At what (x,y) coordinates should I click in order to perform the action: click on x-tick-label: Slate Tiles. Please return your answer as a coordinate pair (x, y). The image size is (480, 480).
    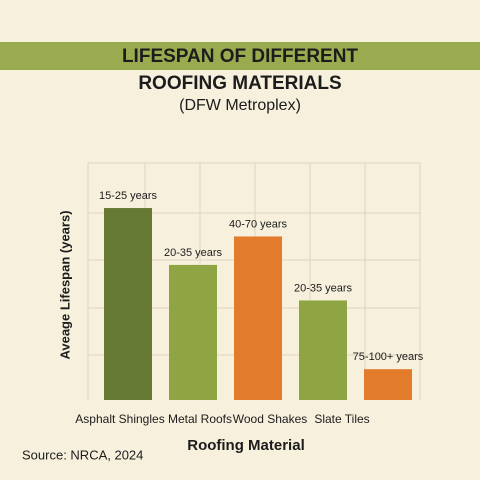
    Looking at the image, I should click on (341, 419).